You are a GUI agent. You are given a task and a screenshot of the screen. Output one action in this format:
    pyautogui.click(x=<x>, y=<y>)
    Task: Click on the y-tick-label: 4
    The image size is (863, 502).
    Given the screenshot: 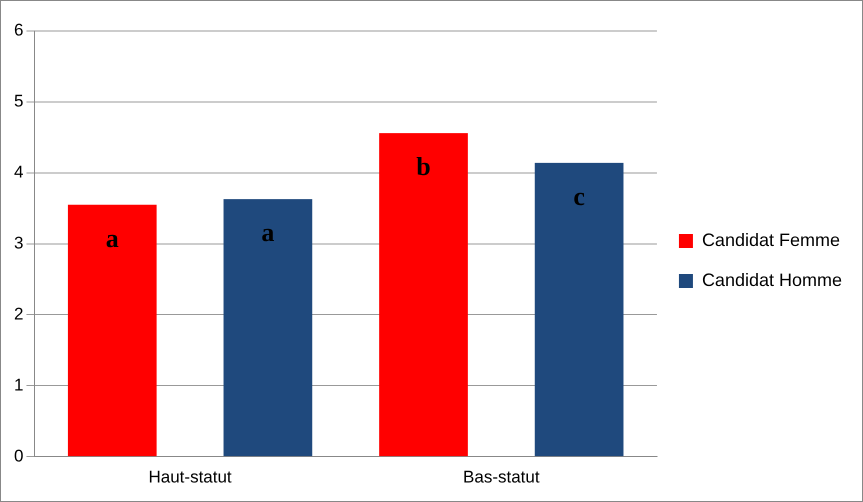 What is the action you would take?
    pyautogui.click(x=19, y=172)
    